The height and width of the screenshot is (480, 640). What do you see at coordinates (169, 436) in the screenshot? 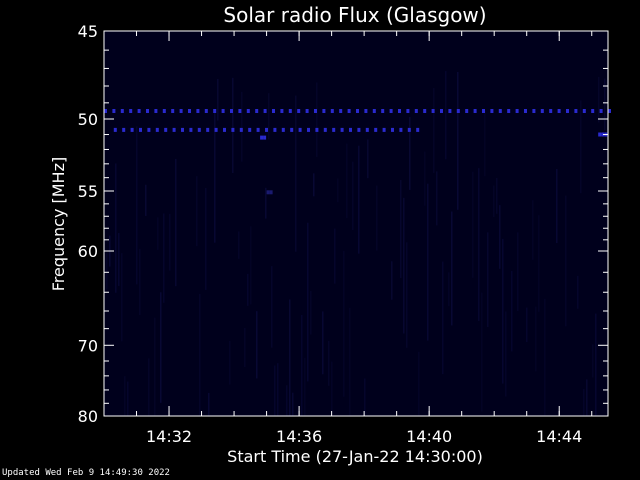
I see `x-tick-label: 14:32` at bounding box center [169, 436].